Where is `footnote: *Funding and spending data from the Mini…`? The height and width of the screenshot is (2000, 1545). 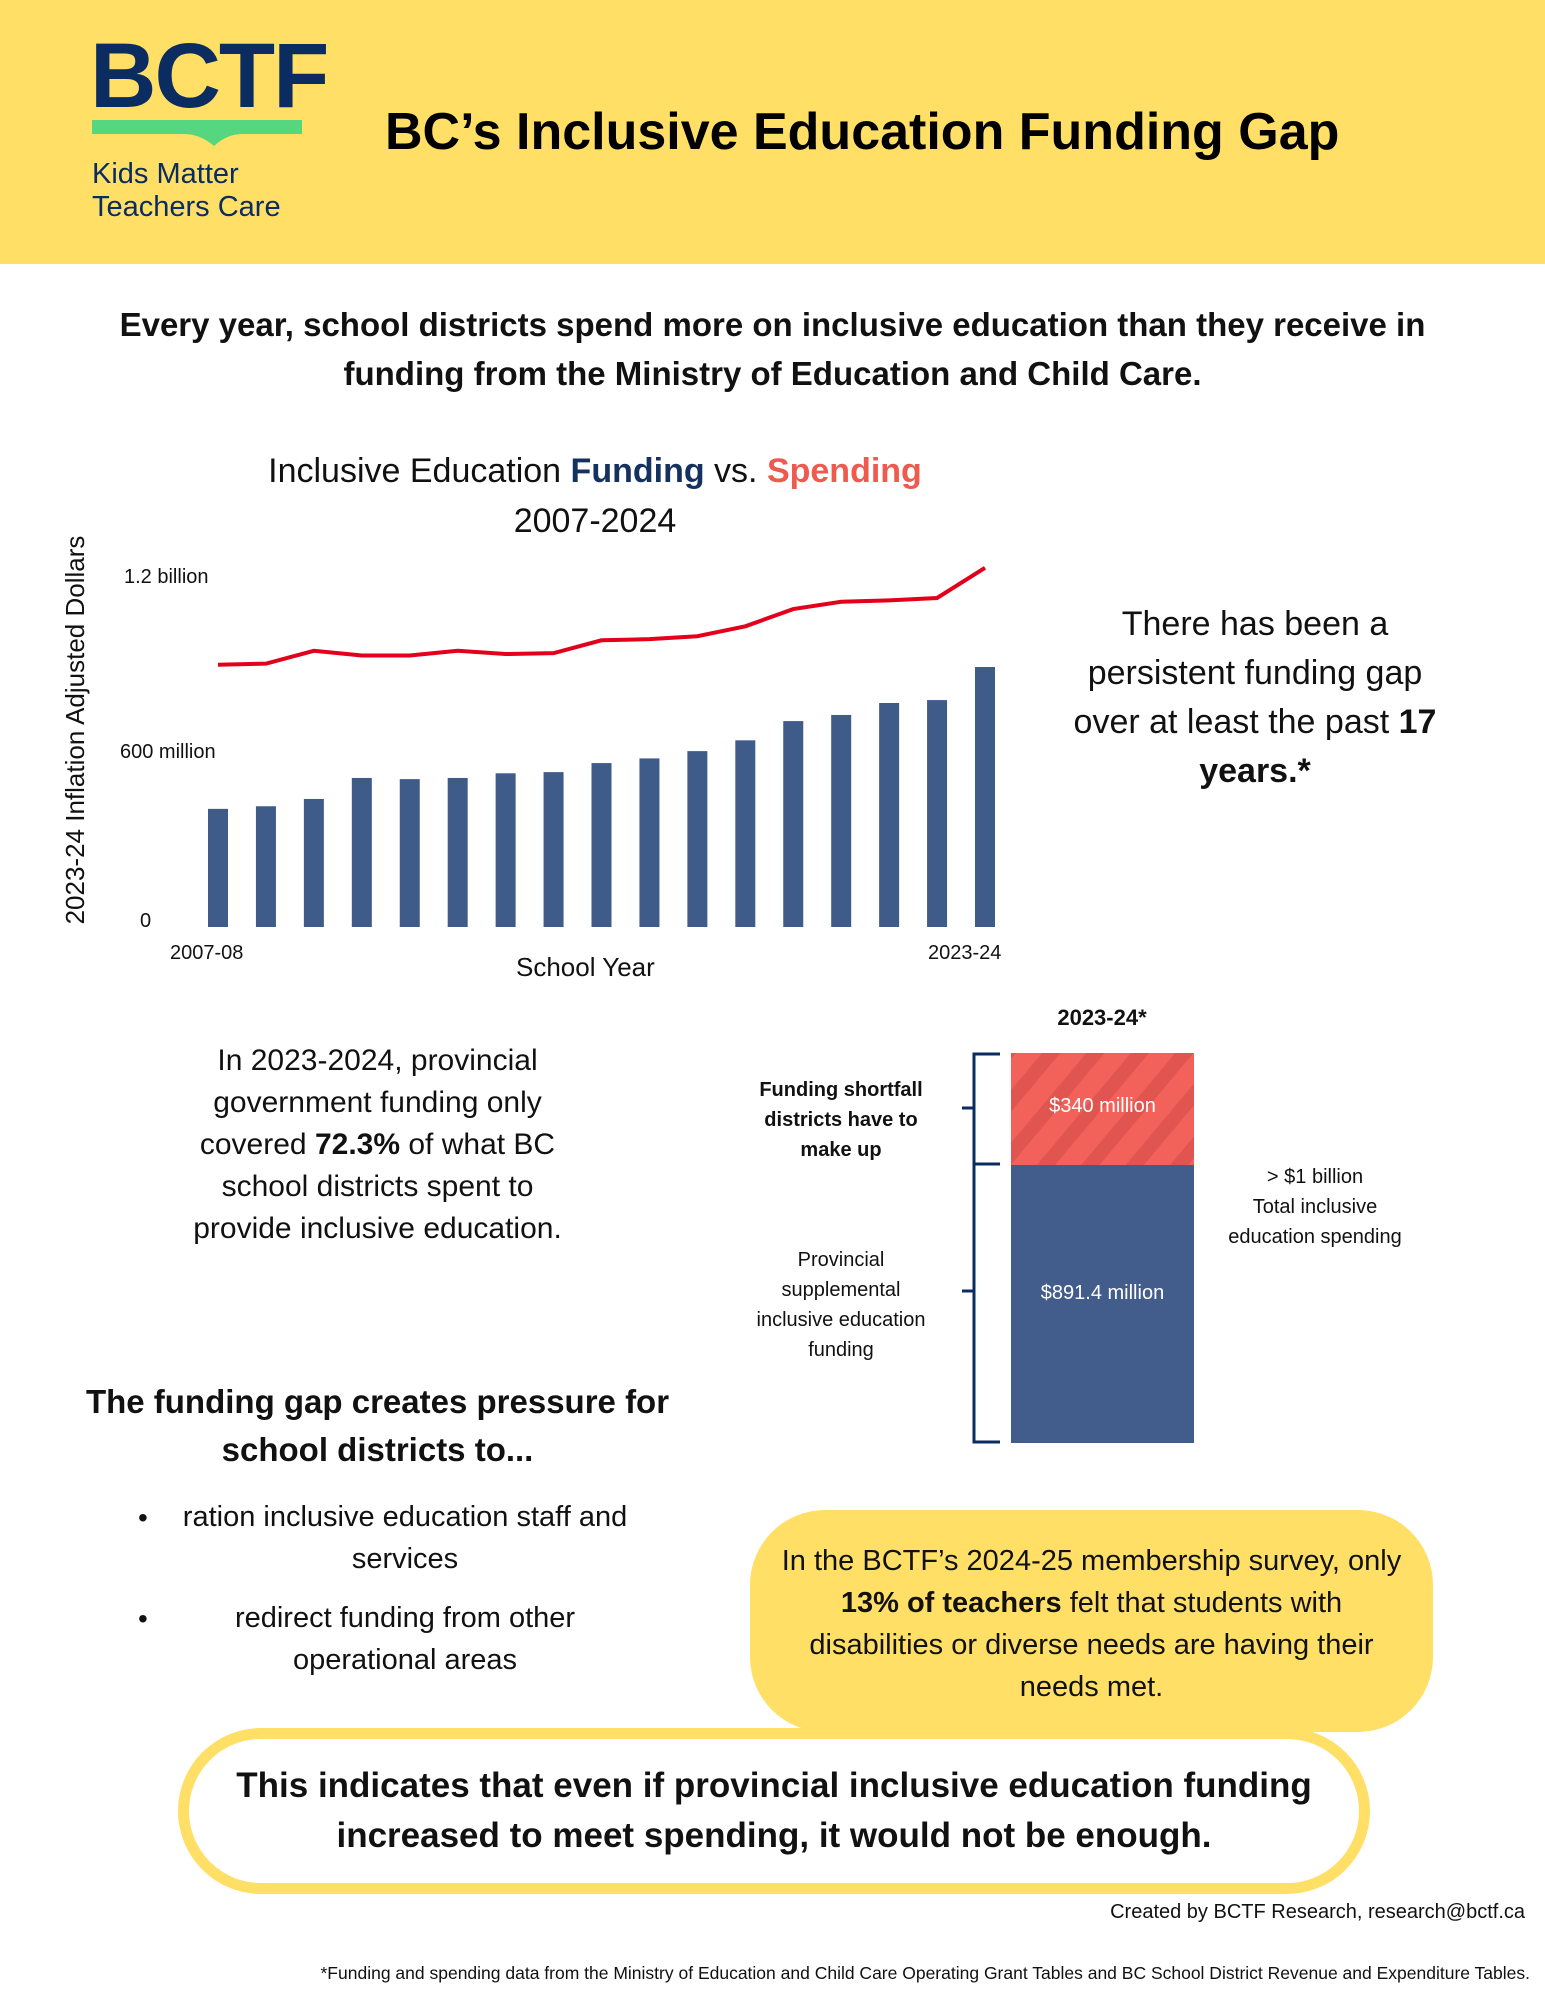 footnote: *Funding and spending data from the Mini… is located at coordinates (925, 1973).